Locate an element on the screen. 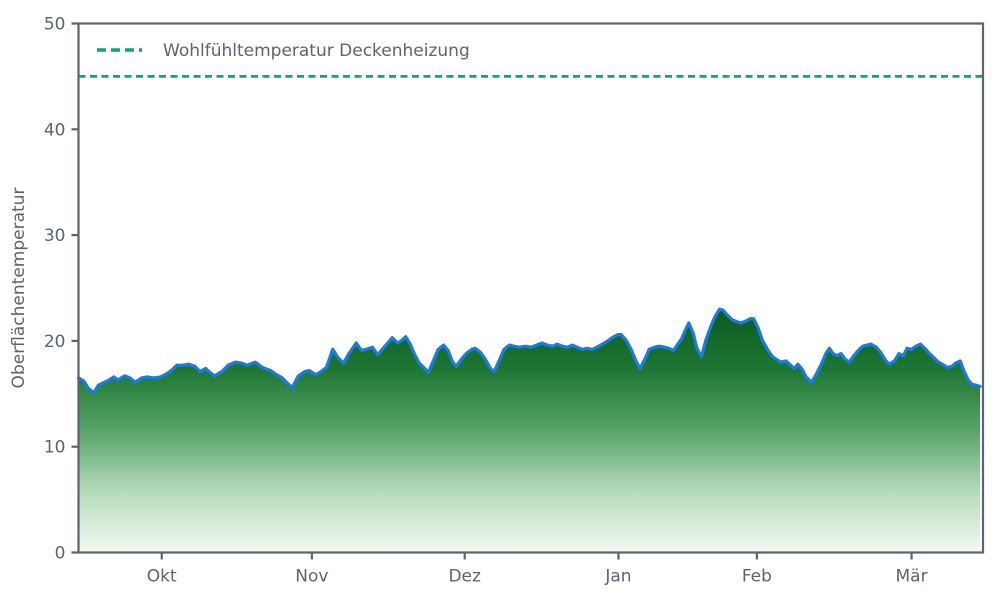 The height and width of the screenshot is (600, 1000). y-tick-label: 20 is located at coordinates (55, 342).